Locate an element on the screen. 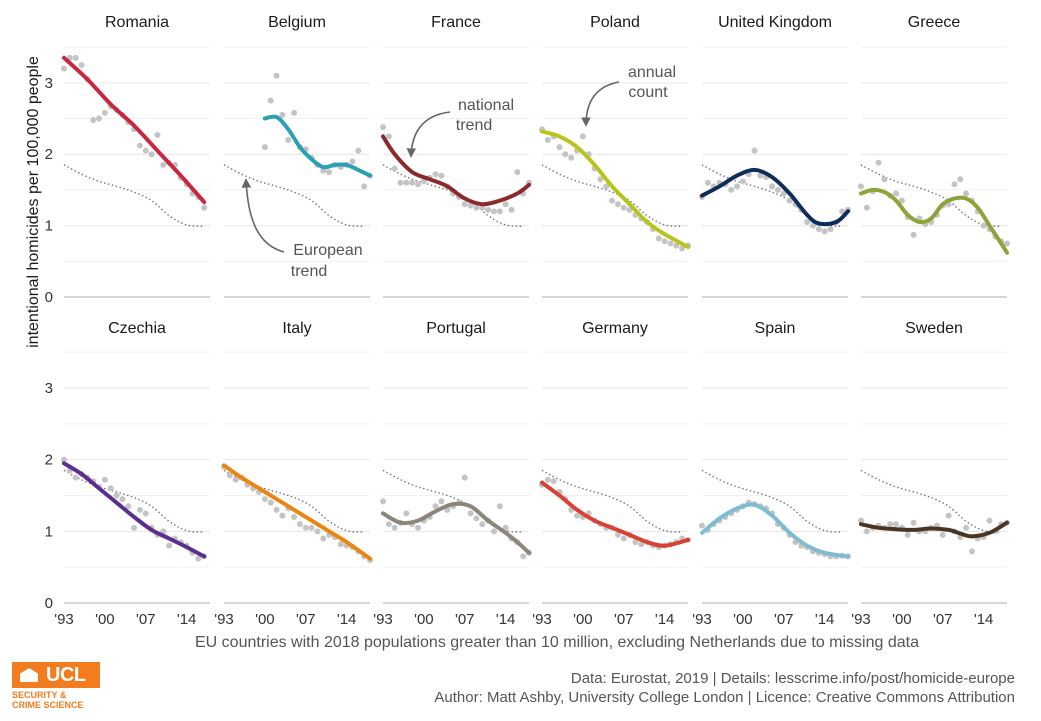 The width and height of the screenshot is (1041, 721). y-tick-label: 1 is located at coordinates (49, 226).